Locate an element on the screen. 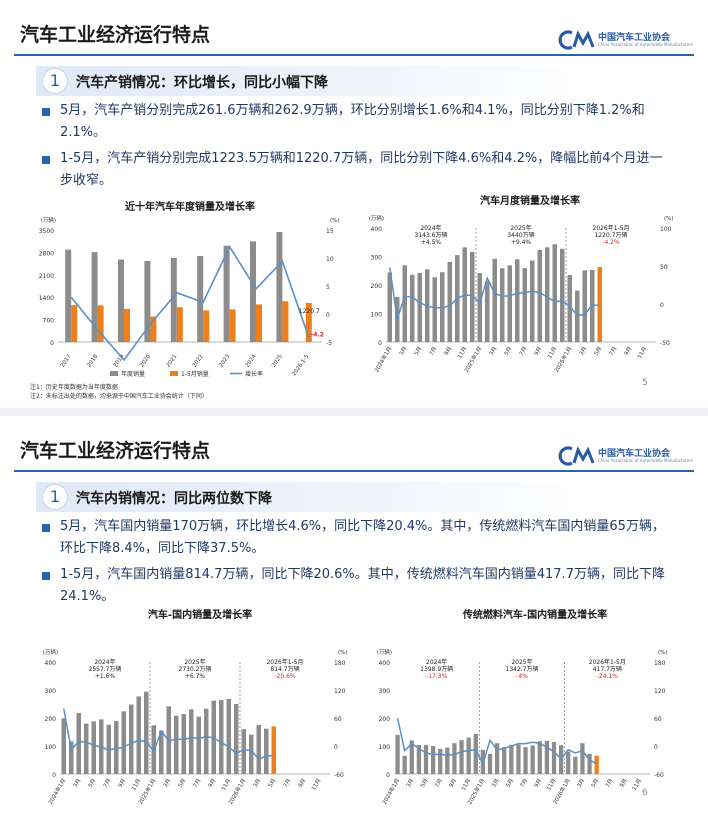 The height and width of the screenshot is (824, 708). section-title: 汽车内销情况：同比两位数下降 is located at coordinates (174, 499).